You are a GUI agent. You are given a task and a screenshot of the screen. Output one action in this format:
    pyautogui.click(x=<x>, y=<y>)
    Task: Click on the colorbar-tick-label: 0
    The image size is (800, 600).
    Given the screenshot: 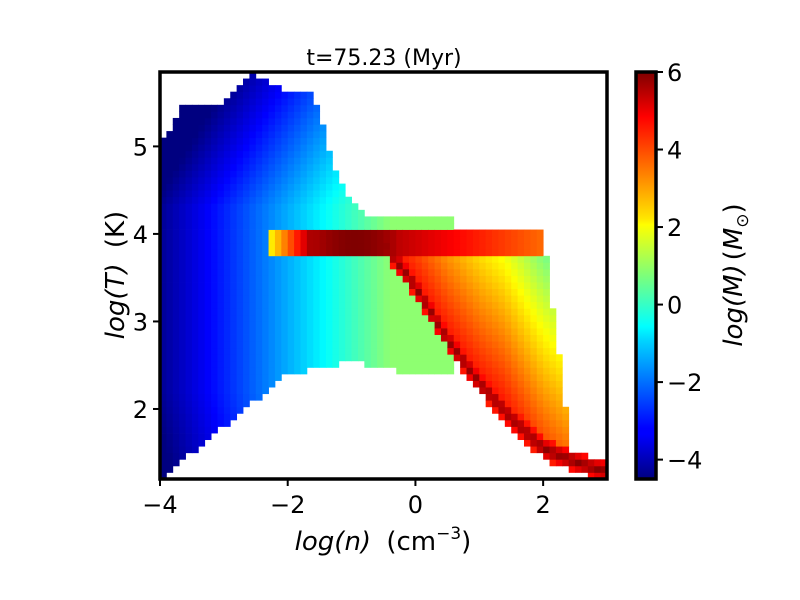 What is the action you would take?
    pyautogui.click(x=674, y=306)
    